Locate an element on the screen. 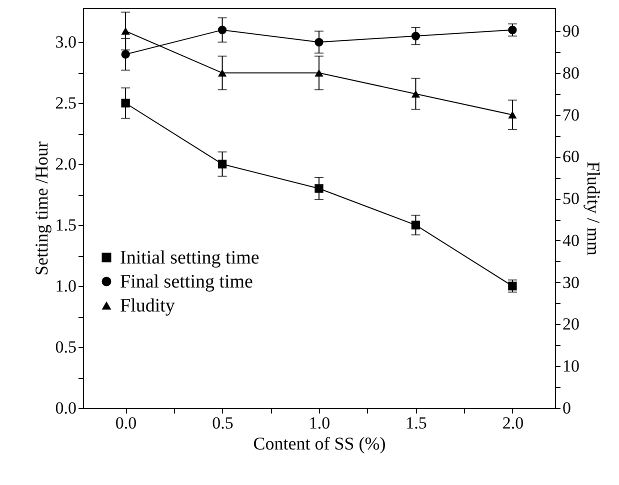 This screenshot has height=485, width=619. y2-tick-label: 40 is located at coordinates (571, 240).